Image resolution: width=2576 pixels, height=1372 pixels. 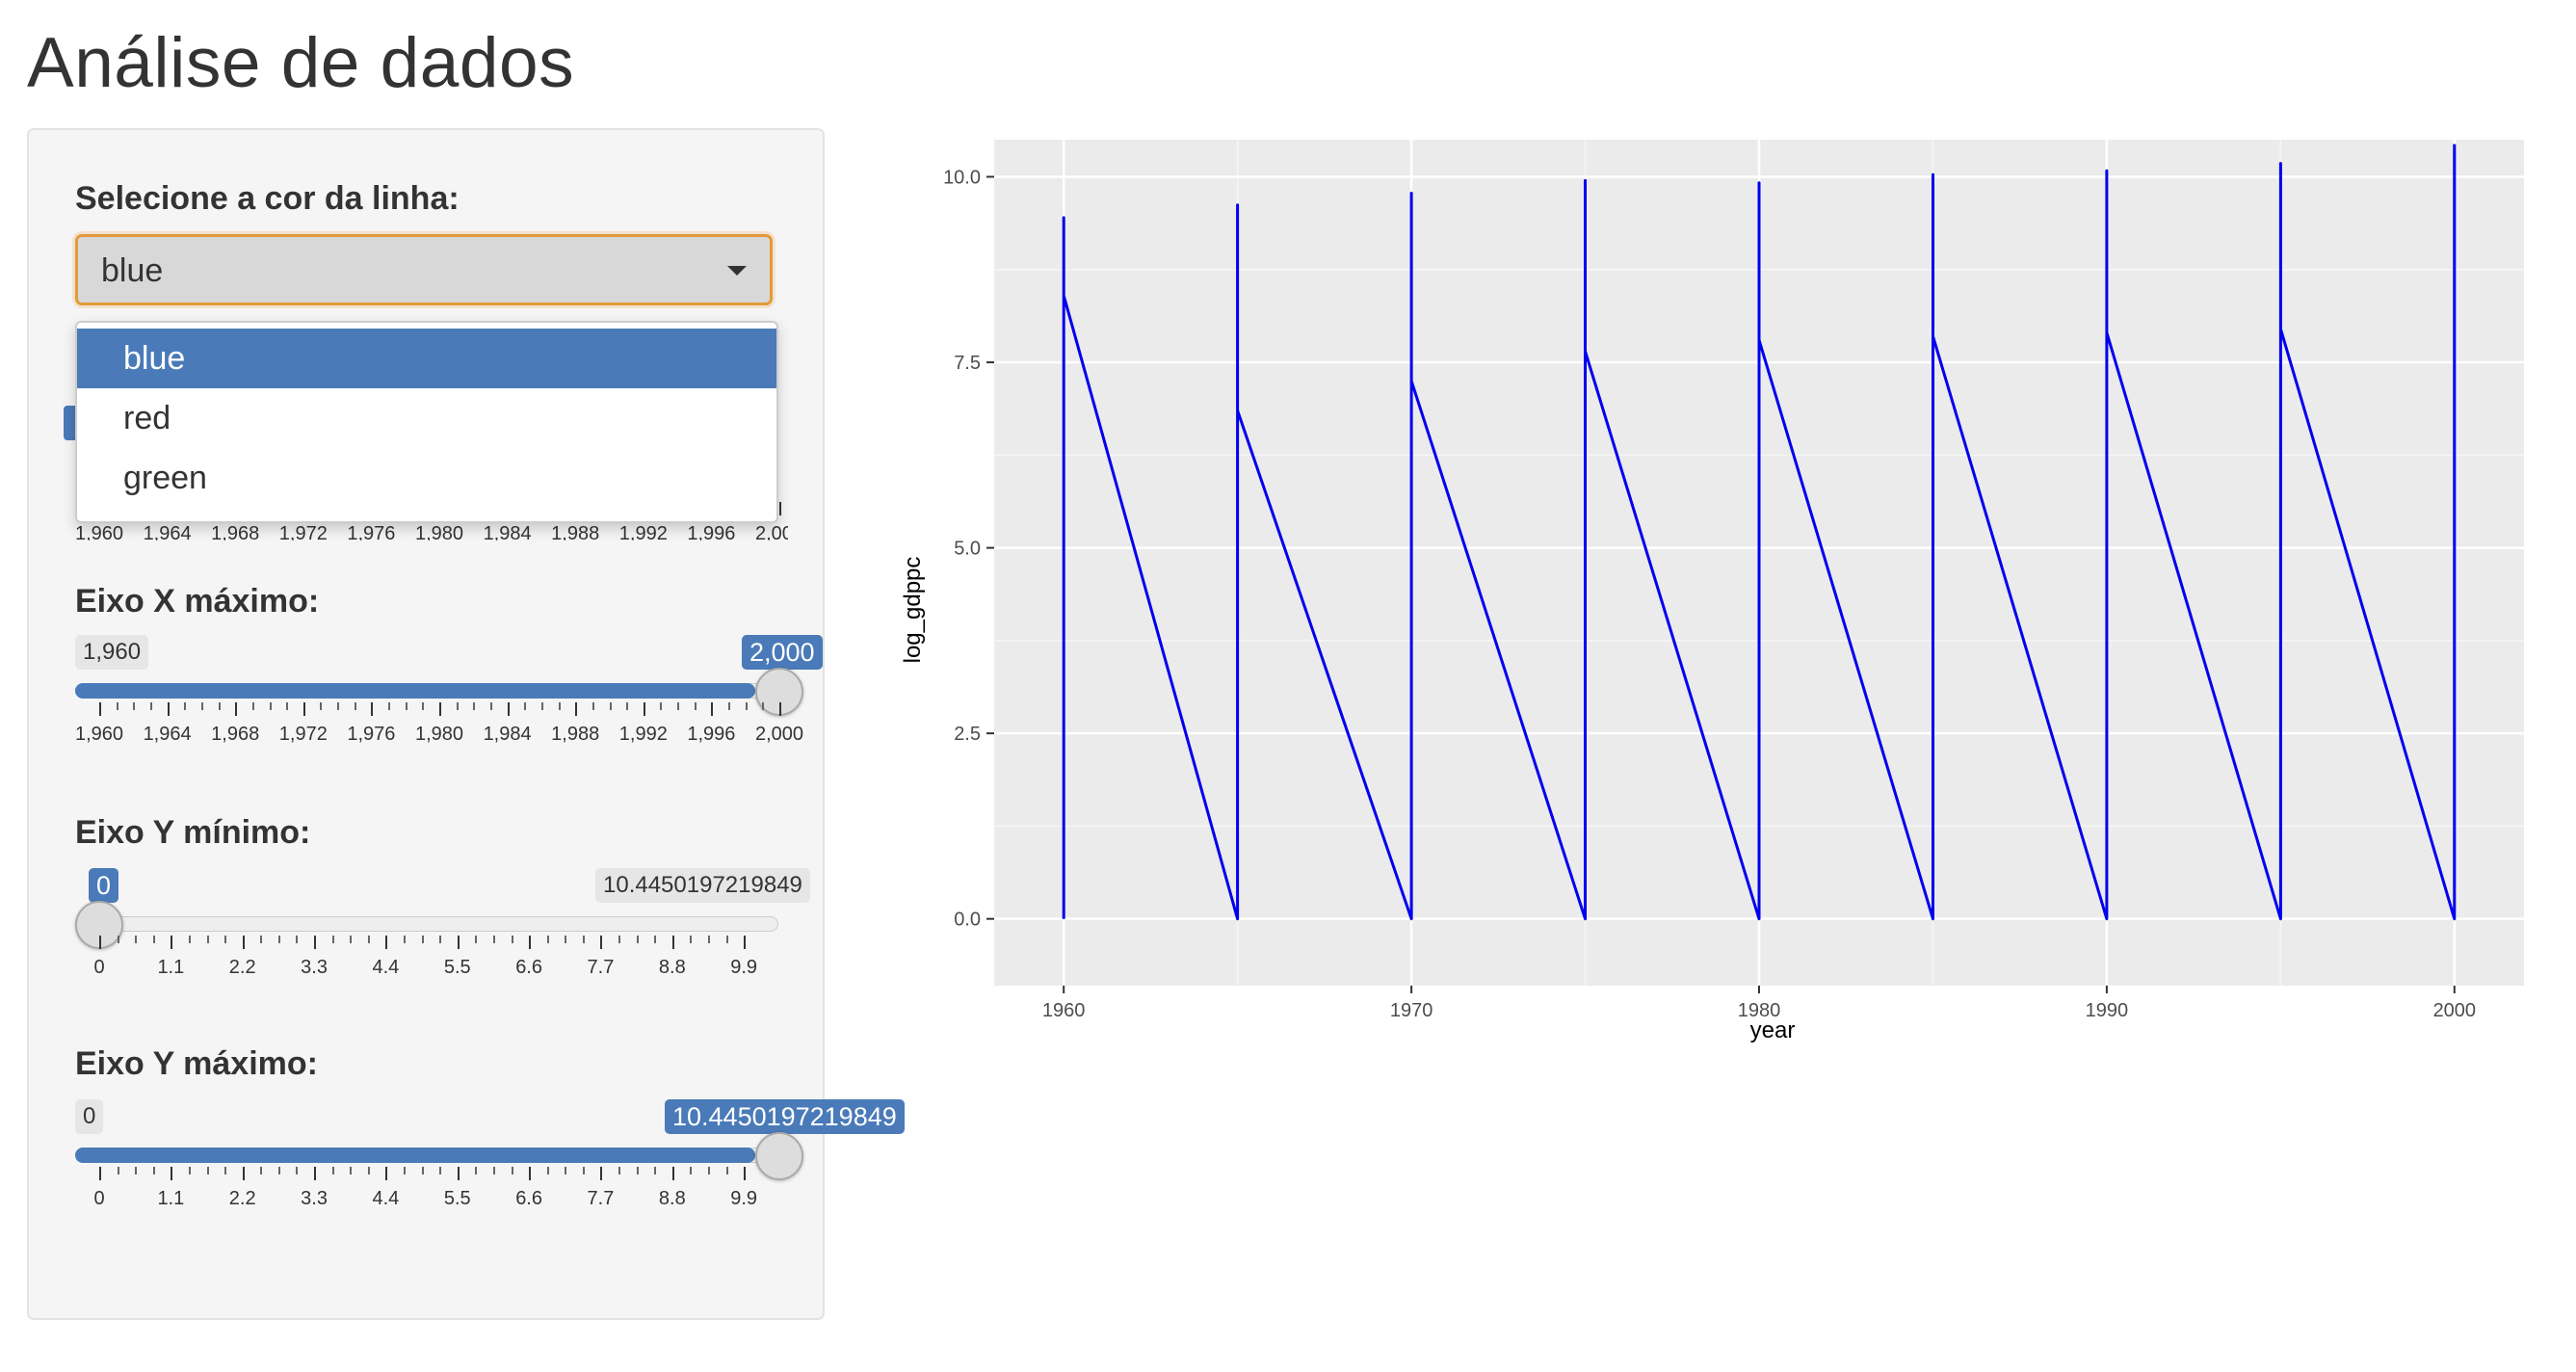 What do you see at coordinates (744, 967) in the screenshot?
I see `slider-tick-label: 9.9` at bounding box center [744, 967].